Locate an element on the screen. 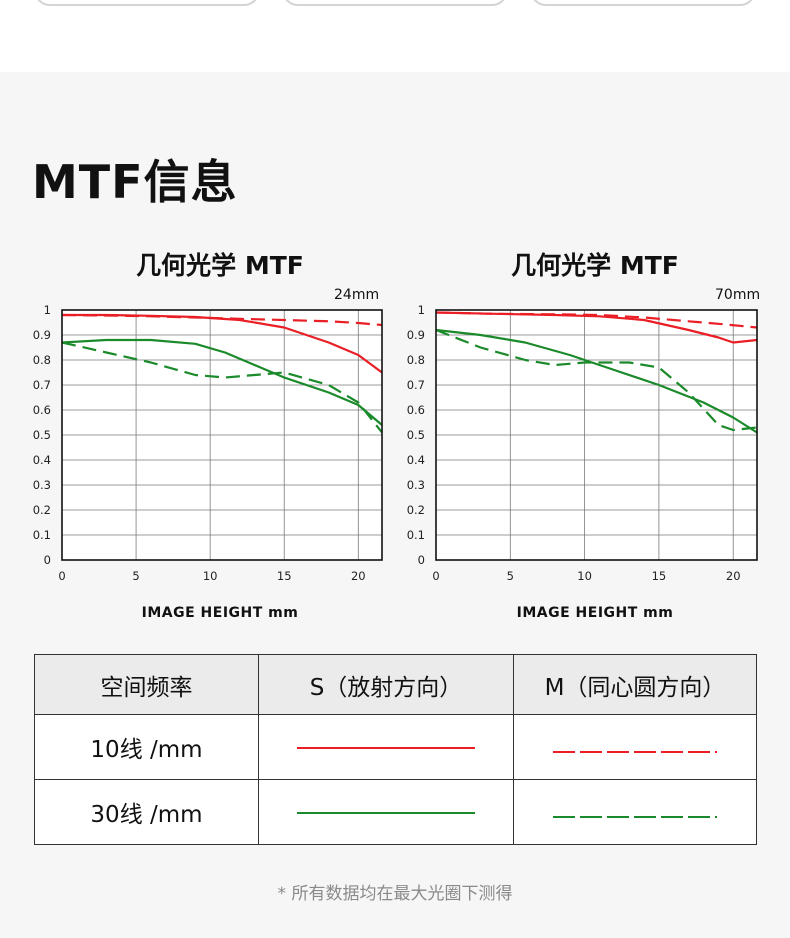  mtf-chart-70mm: 00.10.20.30.40.50.60.70.80.910 5 10 15 20 is located at coordinates (582, 443).